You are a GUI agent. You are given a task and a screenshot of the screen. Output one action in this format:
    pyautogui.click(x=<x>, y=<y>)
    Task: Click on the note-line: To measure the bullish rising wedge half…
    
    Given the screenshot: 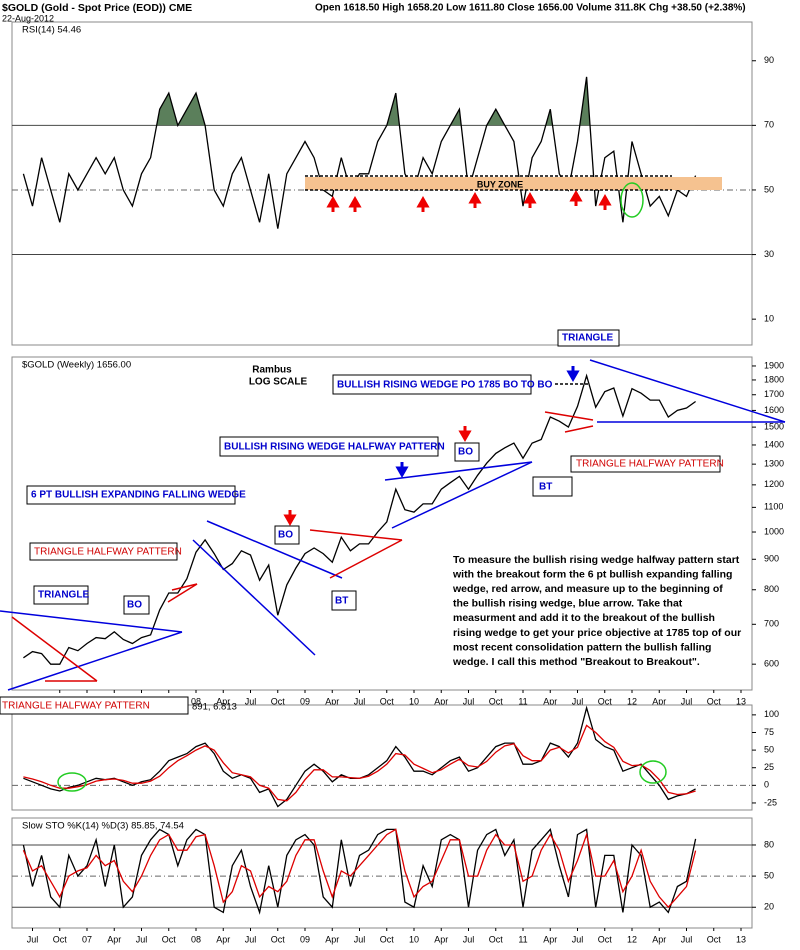 What is the action you would take?
    pyautogui.click(x=596, y=560)
    